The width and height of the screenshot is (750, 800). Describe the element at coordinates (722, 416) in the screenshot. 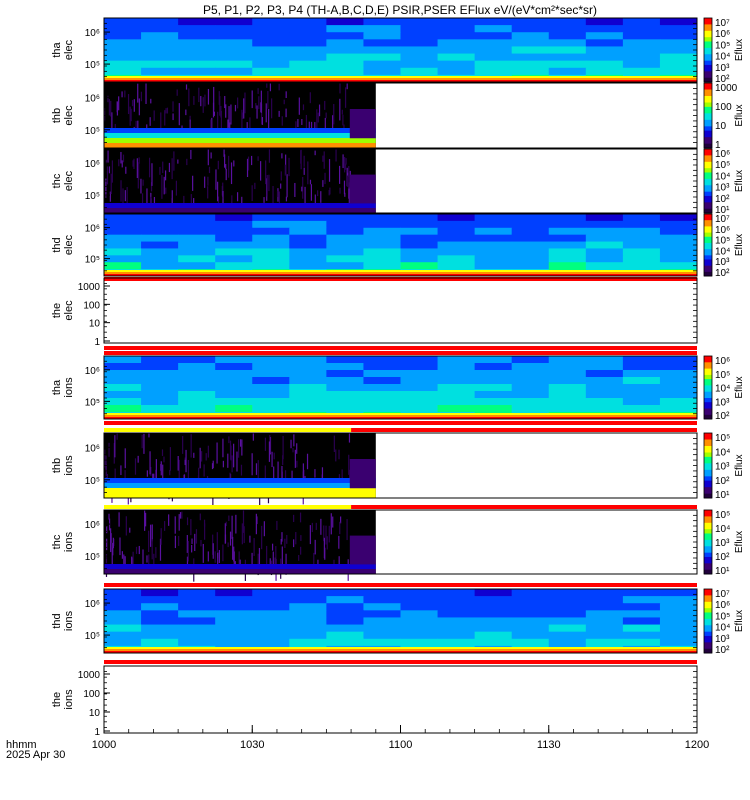

I see `colorbar-tick-label: 10²` at that location.